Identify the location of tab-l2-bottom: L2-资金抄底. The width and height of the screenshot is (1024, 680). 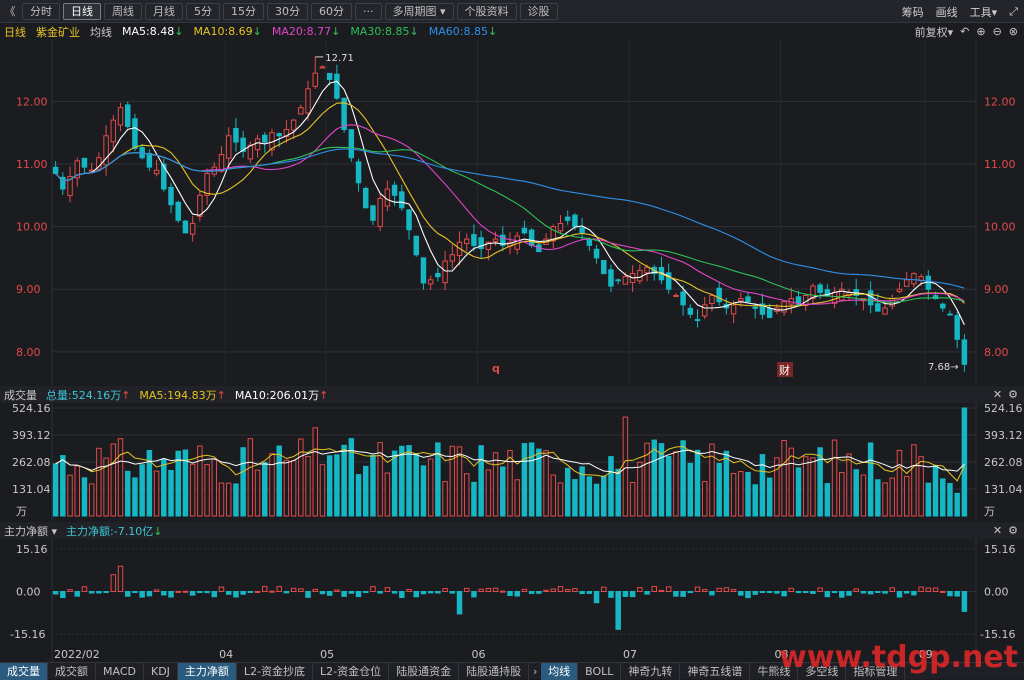
(275, 671).